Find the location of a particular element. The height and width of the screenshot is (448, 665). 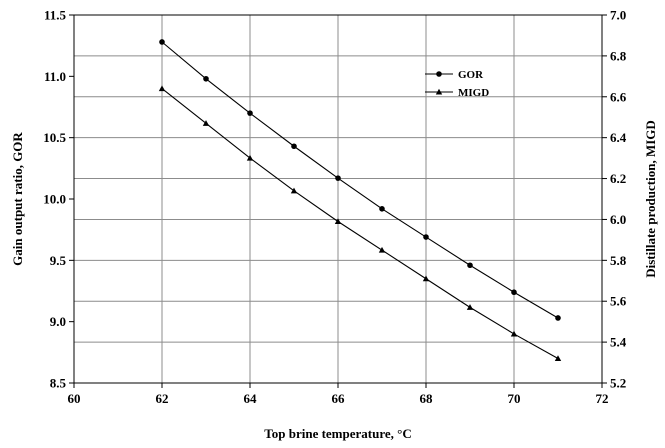

x-tick-label: 60 is located at coordinates (74, 398).